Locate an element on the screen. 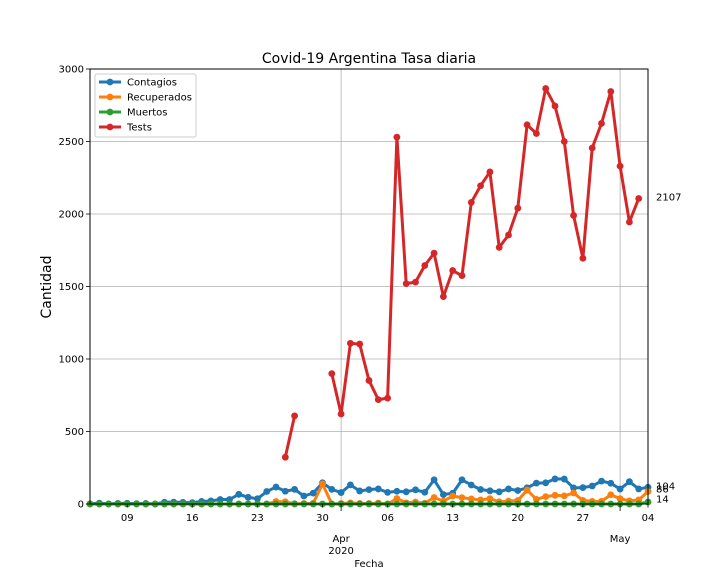  y-tick-label: 1500 is located at coordinates (71, 287).